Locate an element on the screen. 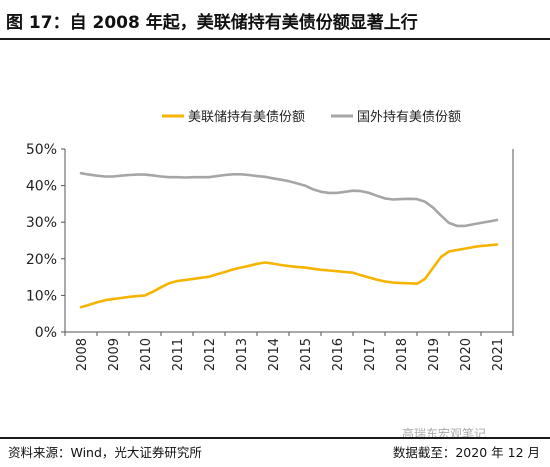 The width and height of the screenshot is (550, 467). x-tick-label: 2019 is located at coordinates (434, 354).